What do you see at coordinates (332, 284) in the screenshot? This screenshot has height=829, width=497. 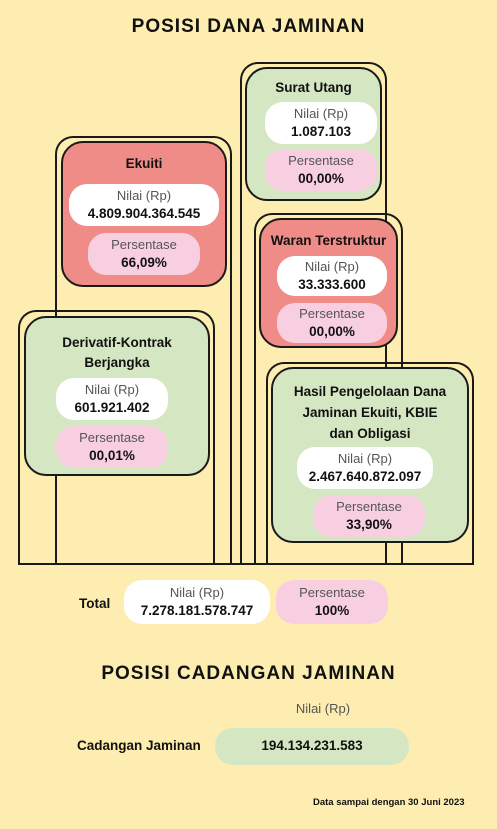 I see `waran-nilai-value: 33.333.600` at bounding box center [332, 284].